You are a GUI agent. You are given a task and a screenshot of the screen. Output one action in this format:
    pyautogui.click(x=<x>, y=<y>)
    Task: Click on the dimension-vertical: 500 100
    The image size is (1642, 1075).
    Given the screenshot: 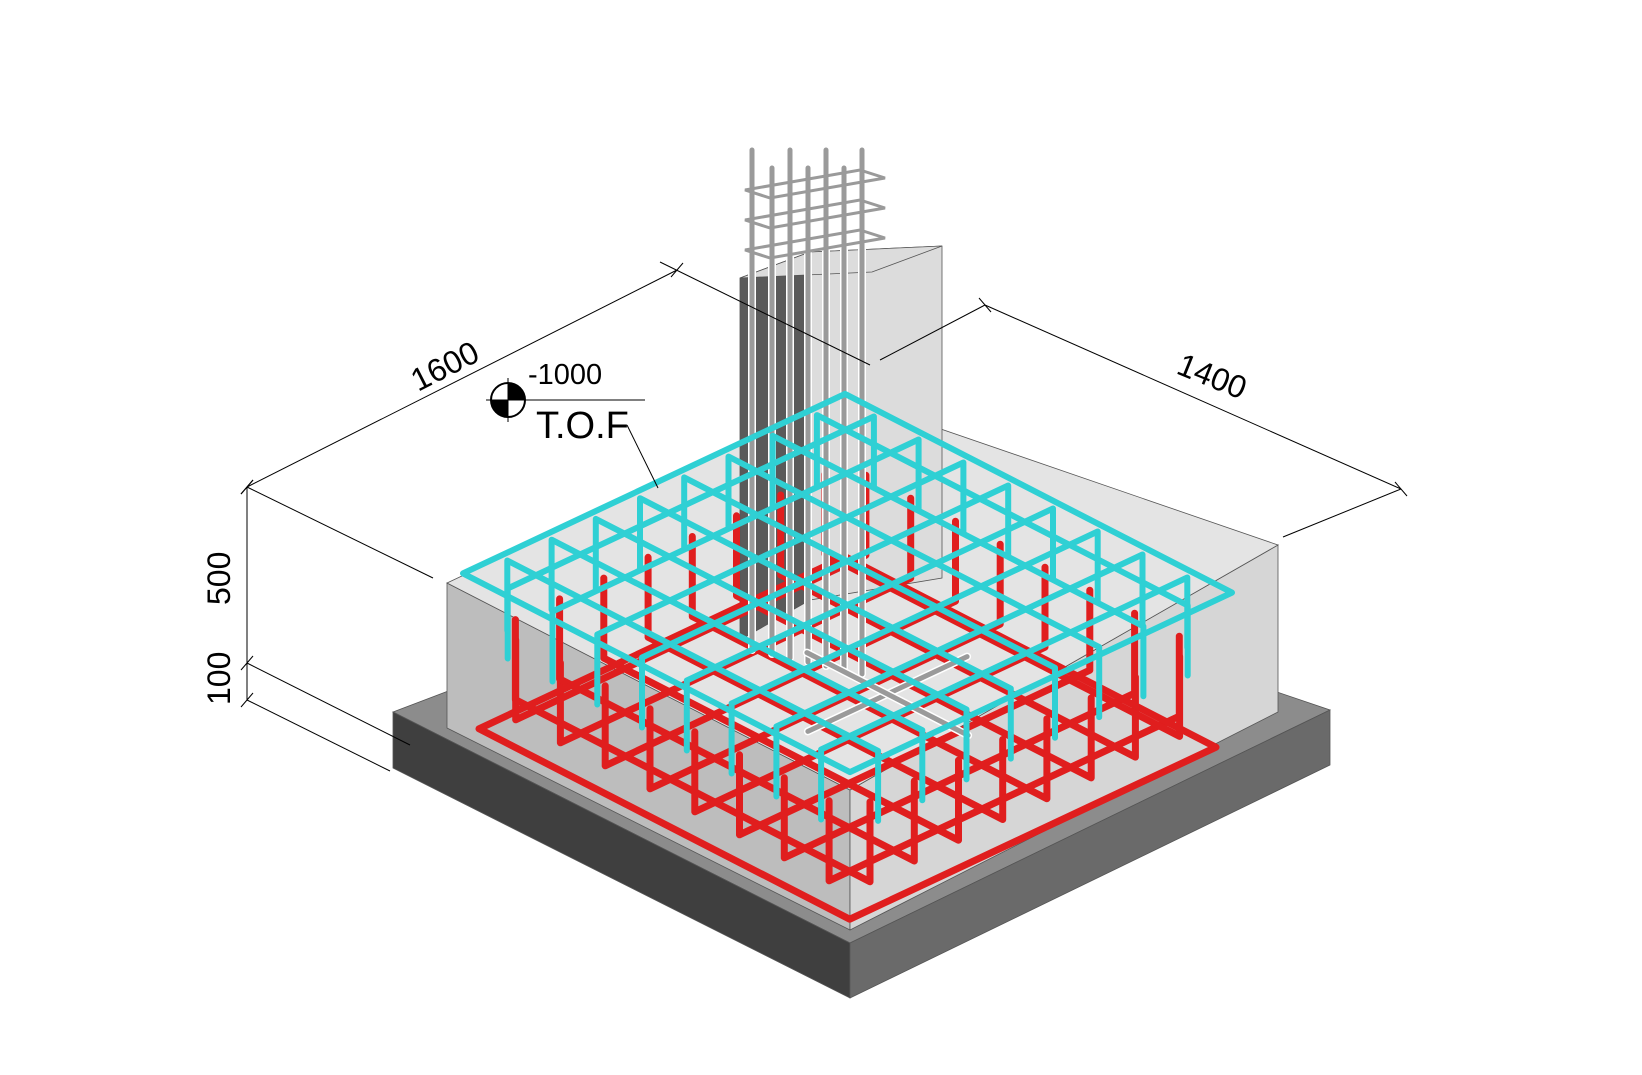 What is the action you would take?
    pyautogui.click(x=306, y=625)
    